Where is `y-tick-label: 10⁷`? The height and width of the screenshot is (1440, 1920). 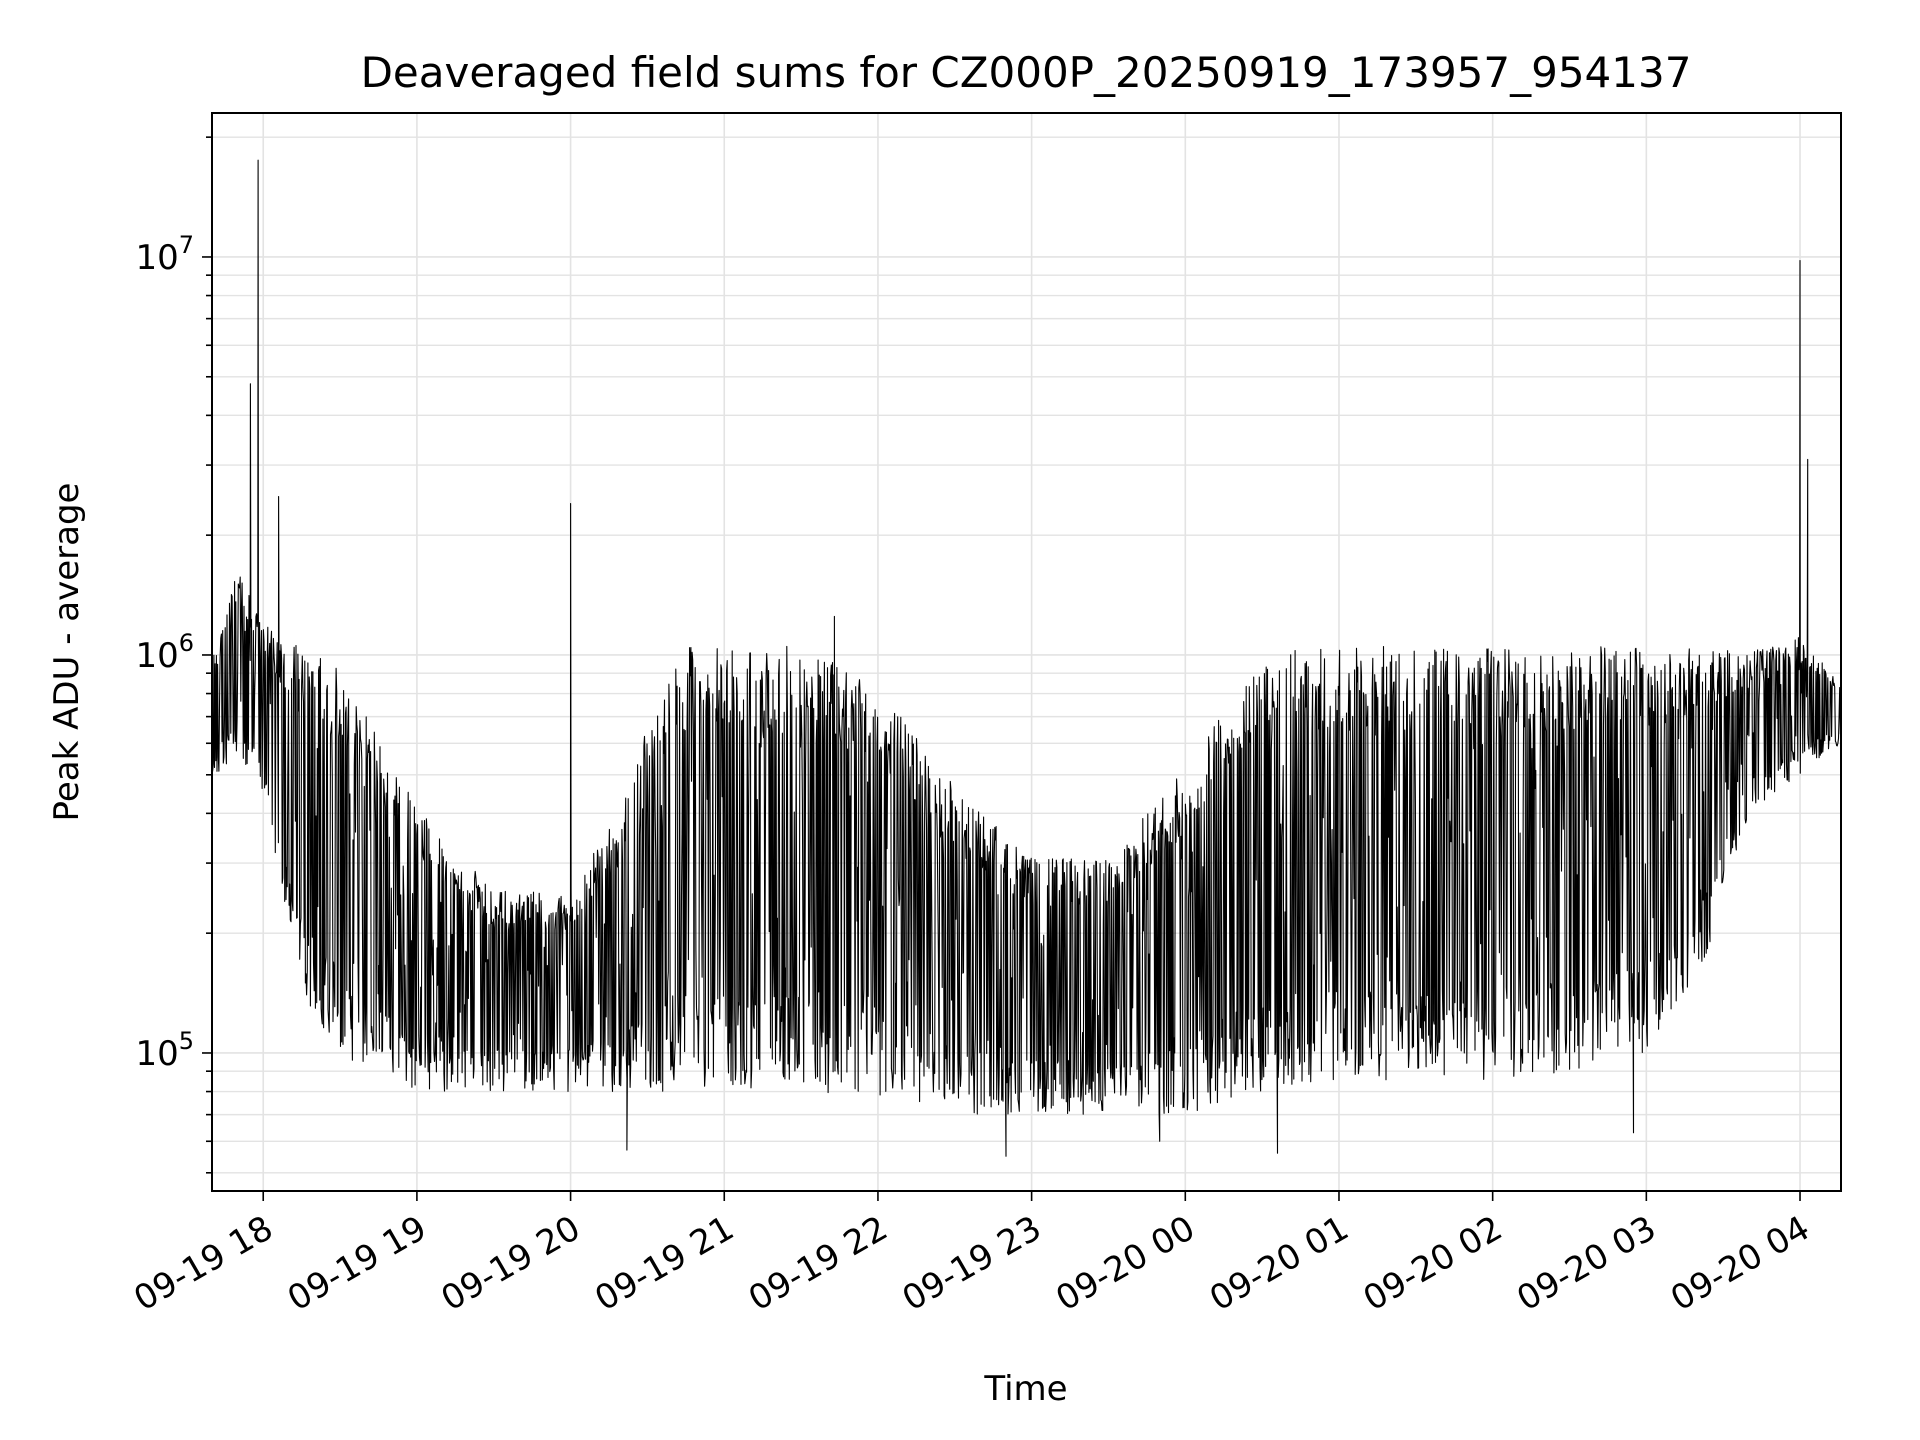 y-tick-label: 10⁷ is located at coordinates (164, 254).